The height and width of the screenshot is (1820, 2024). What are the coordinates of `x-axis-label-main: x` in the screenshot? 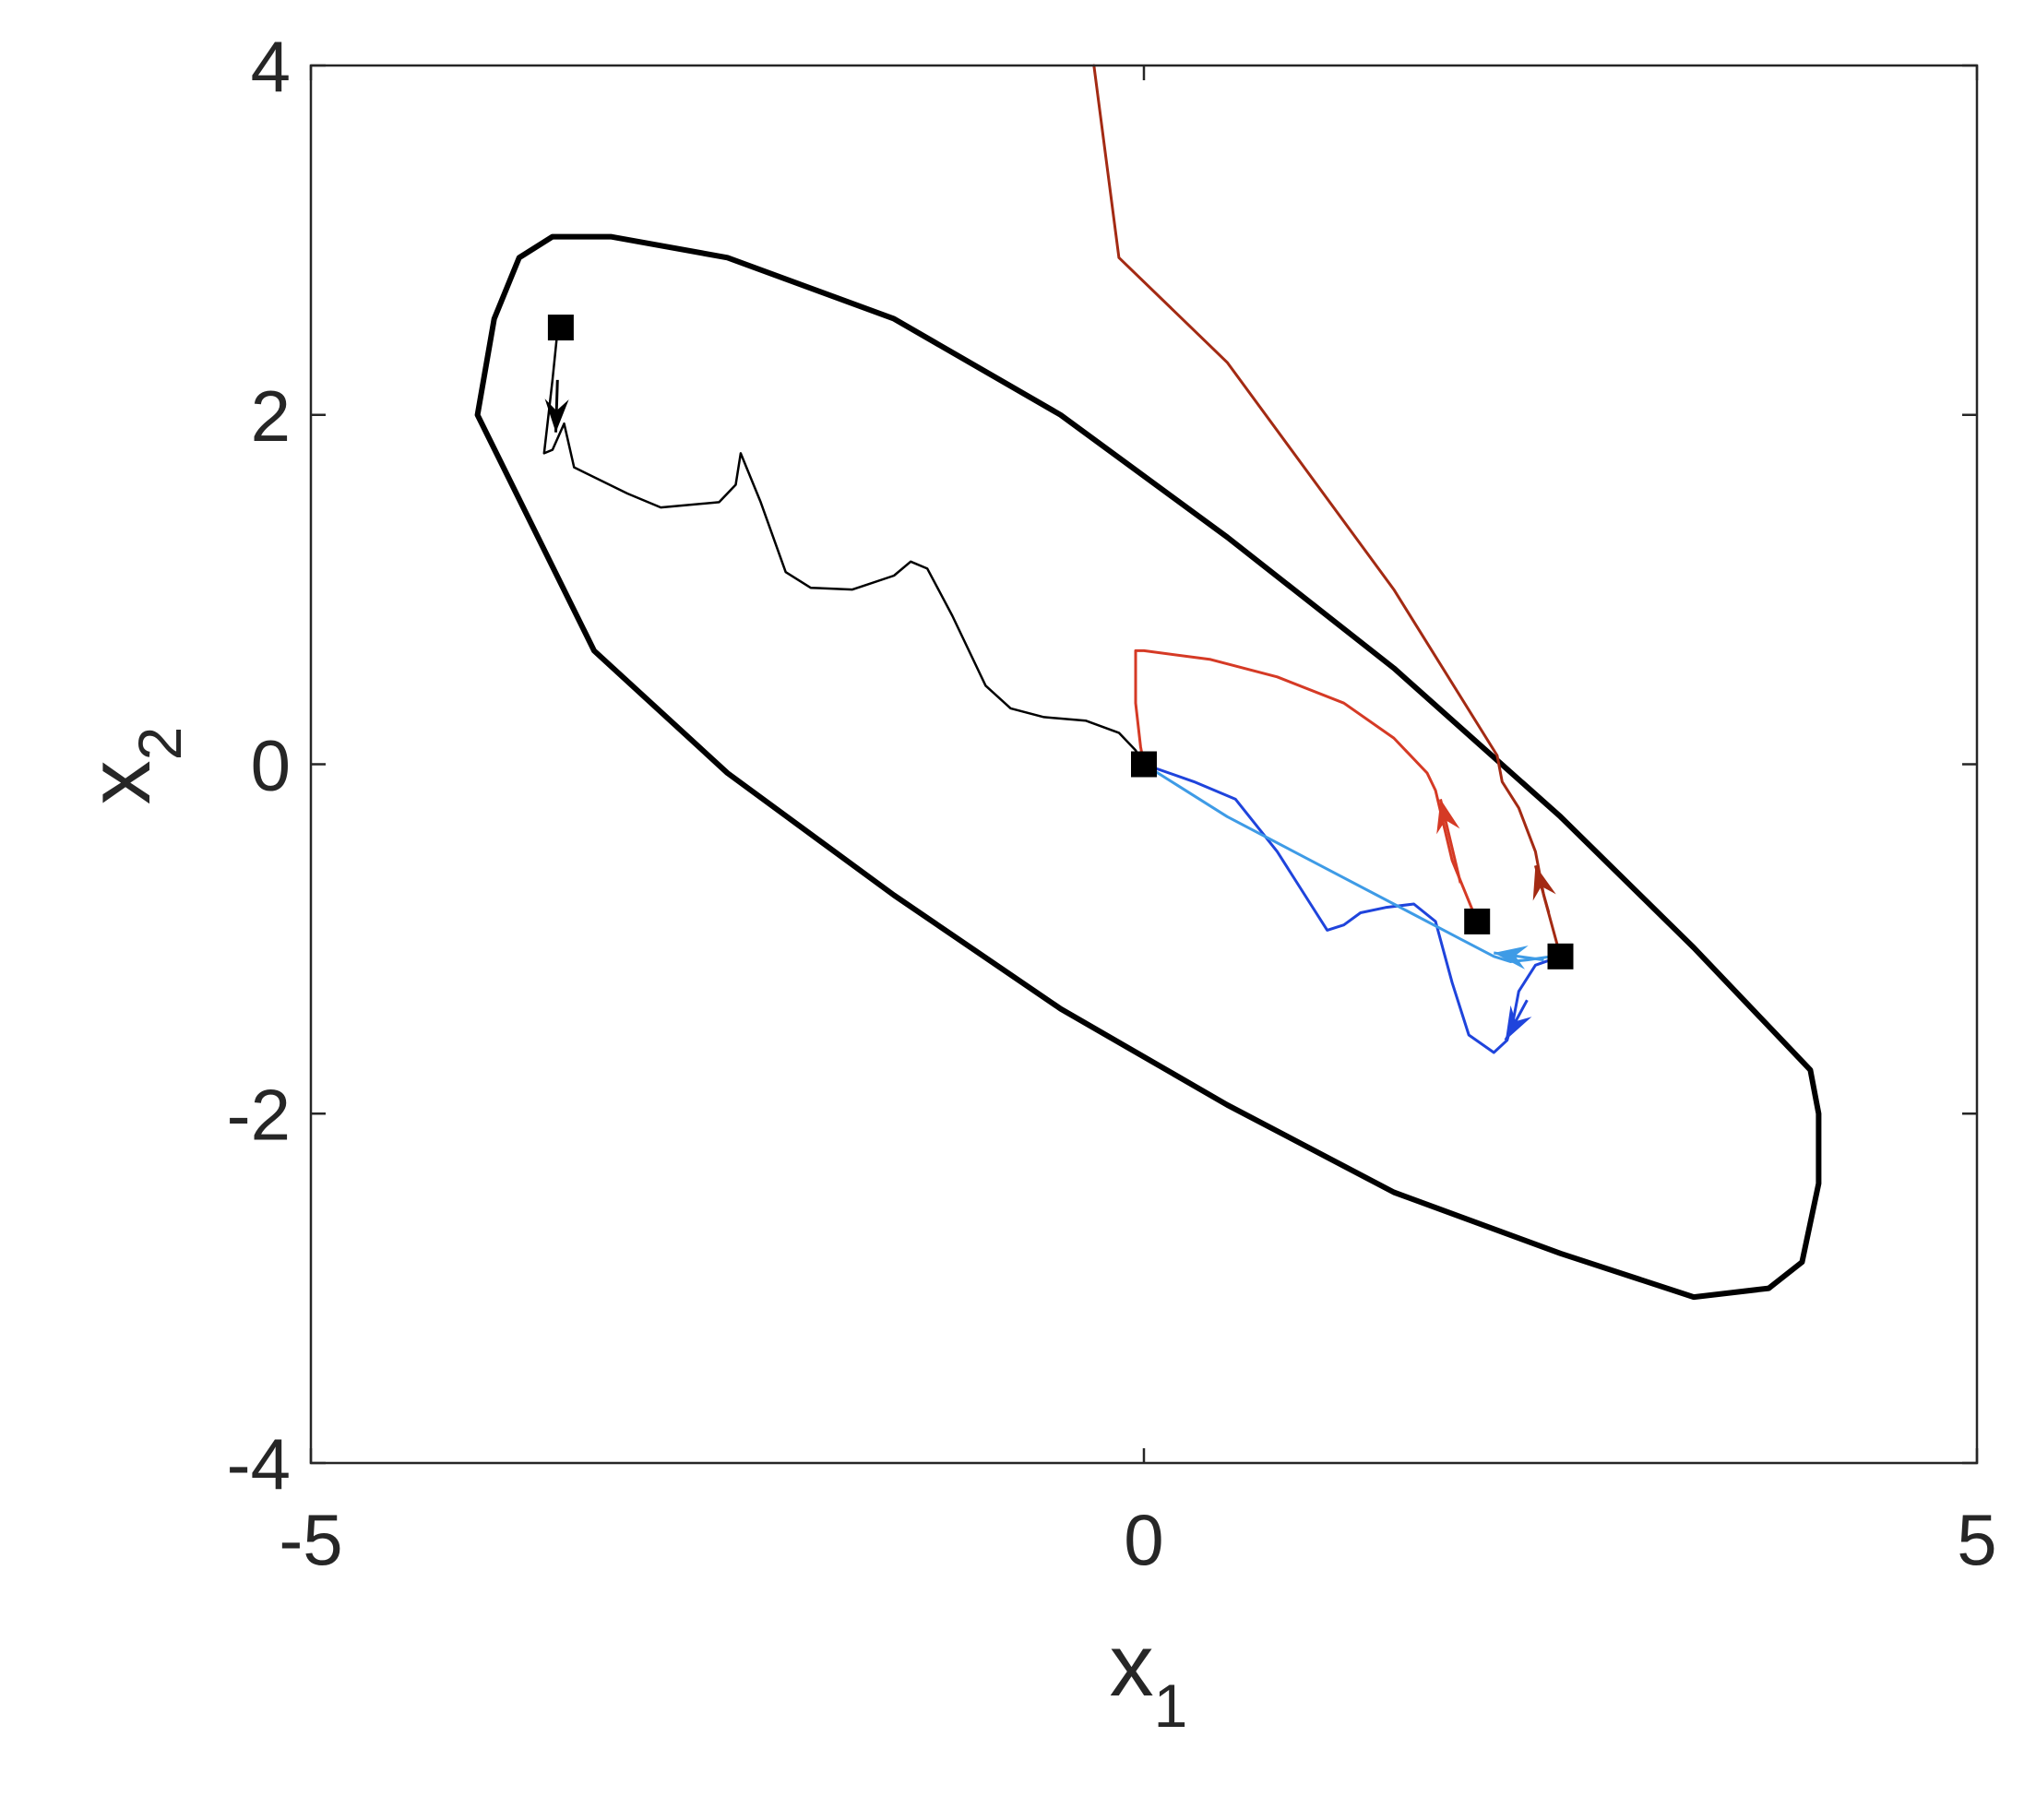 It's located at (1132, 1665).